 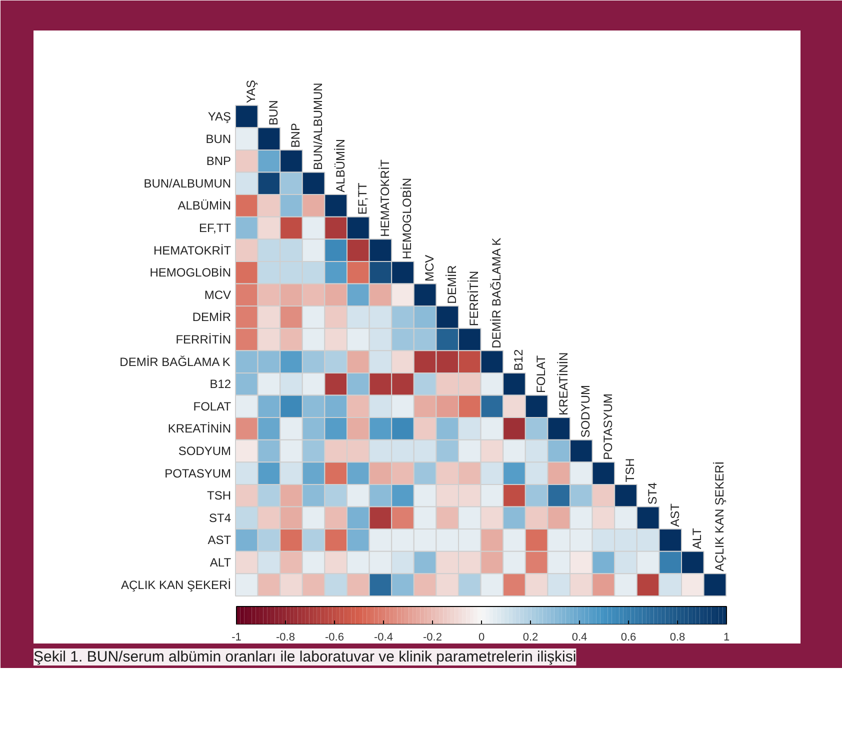 I want to click on x-tick-label: FOLAT, so click(x=541, y=374).